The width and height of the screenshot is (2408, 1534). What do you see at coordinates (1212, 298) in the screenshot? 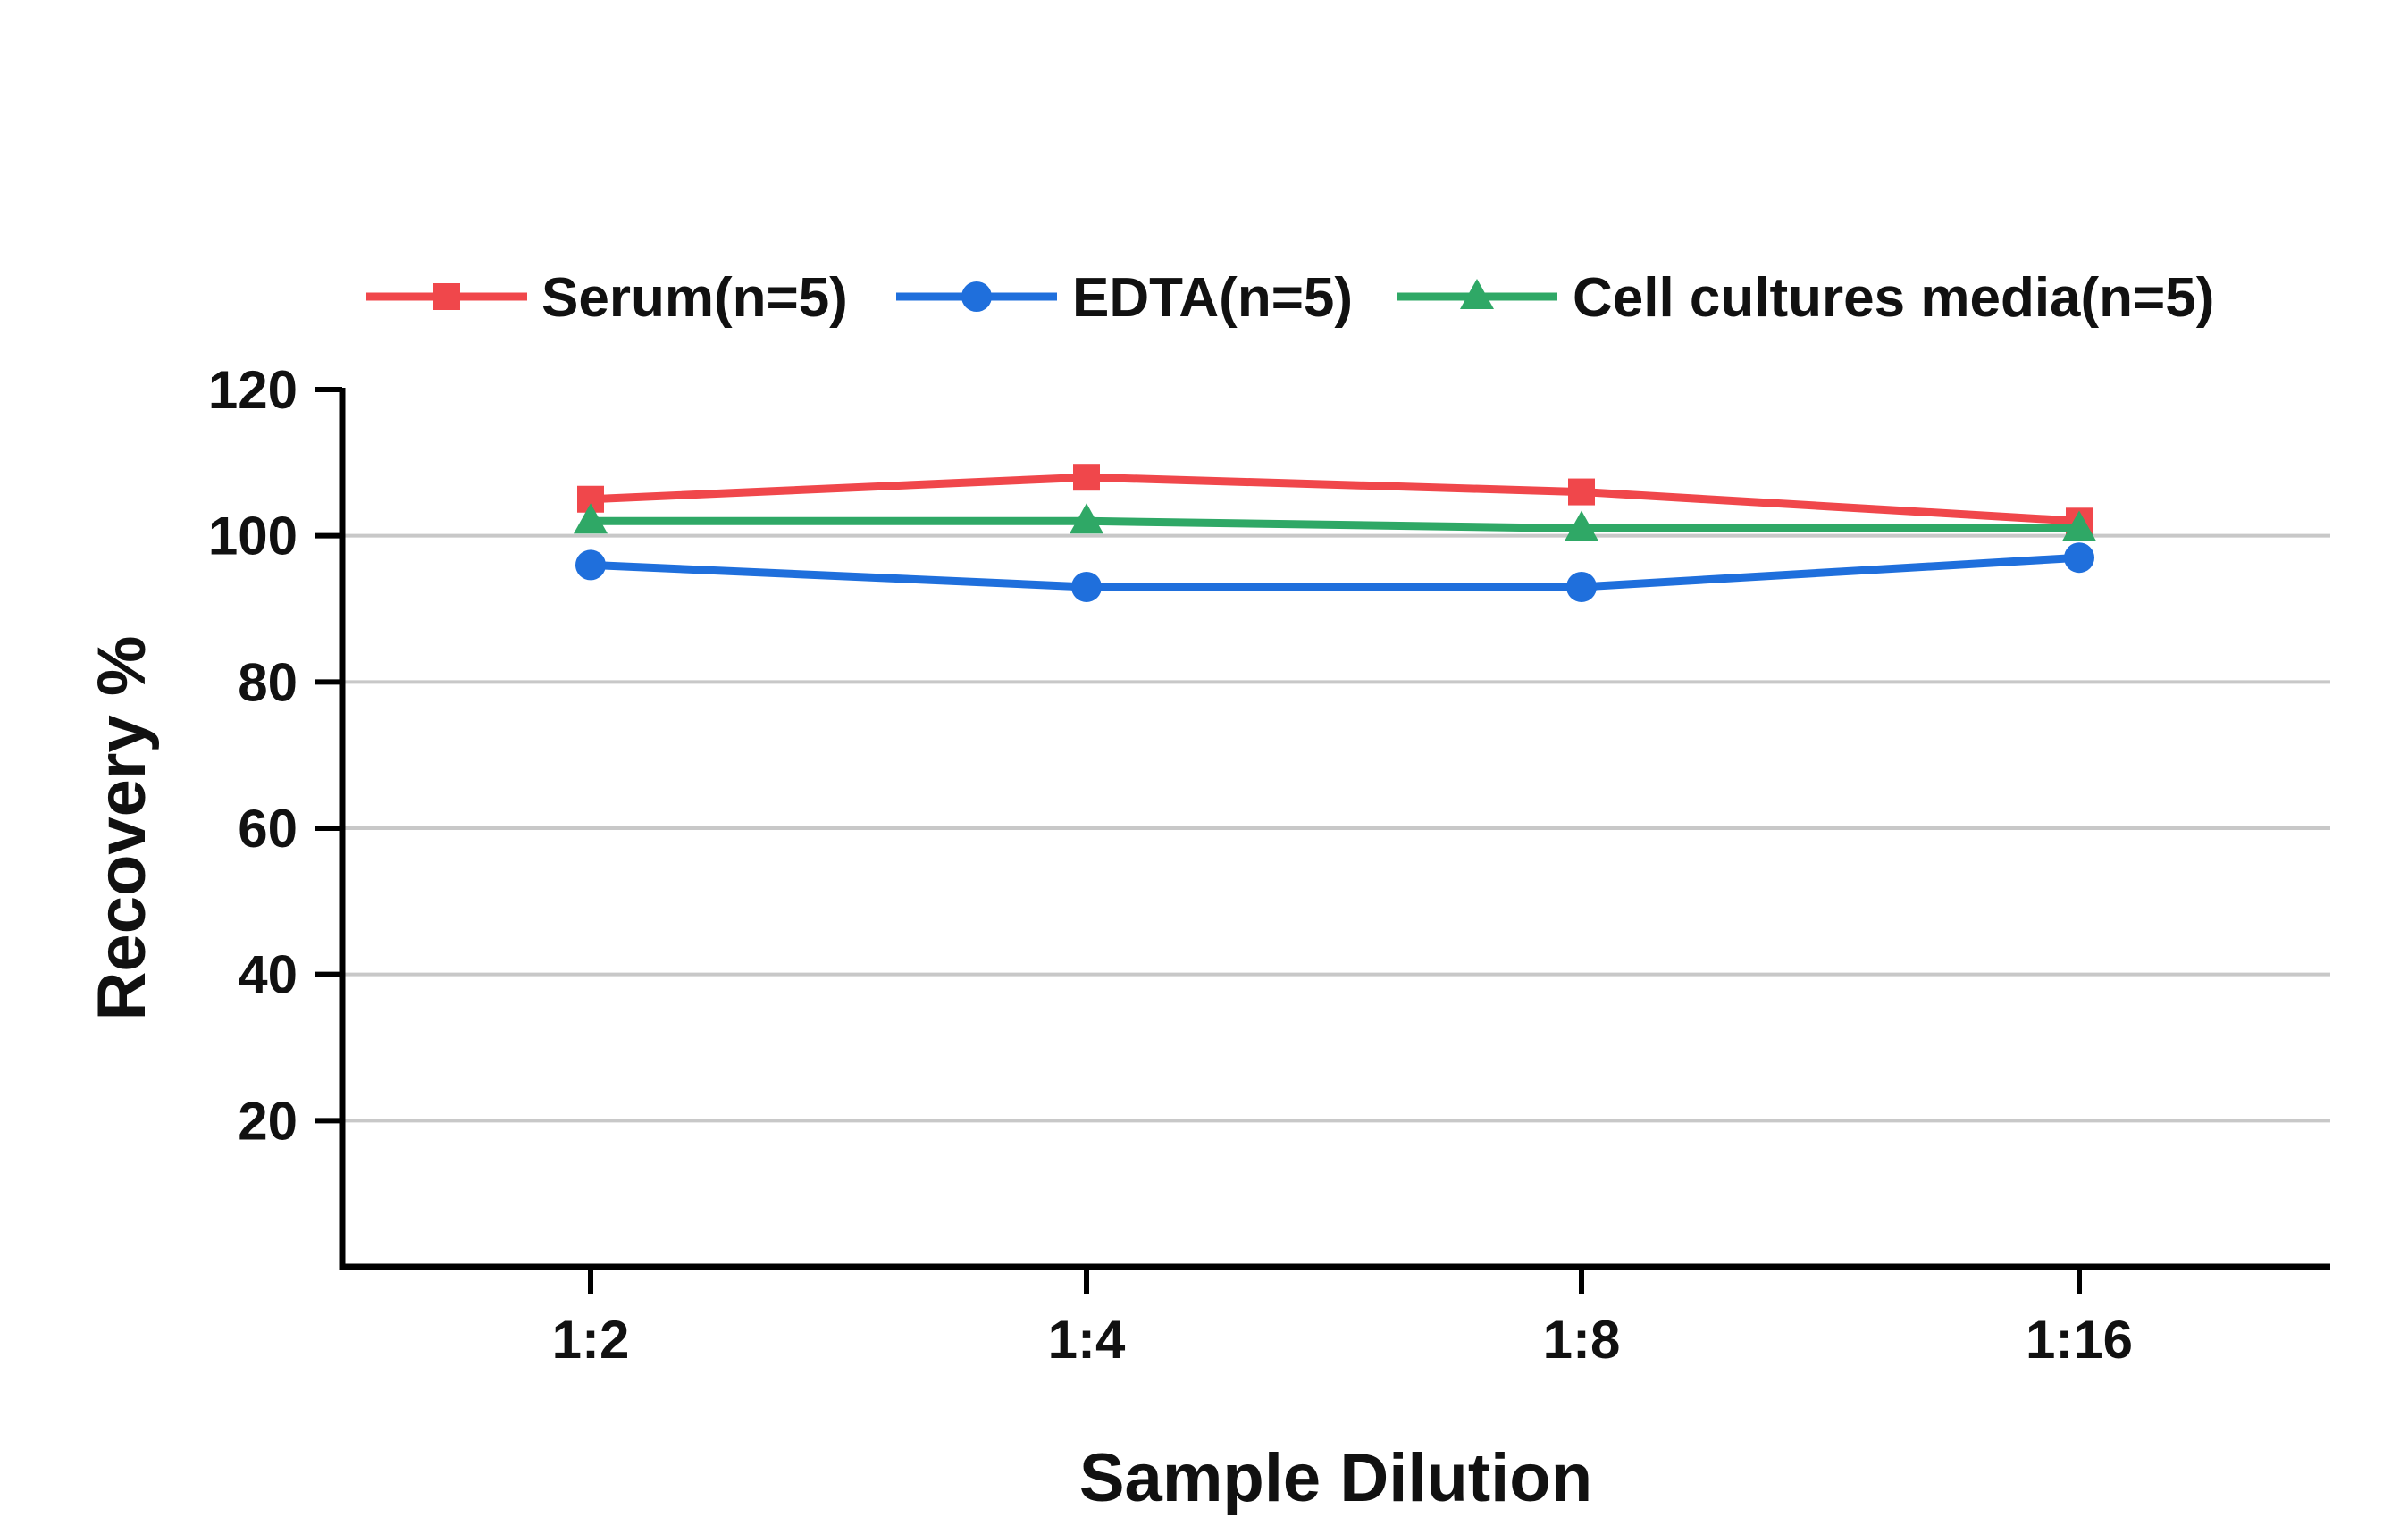
I see `legend-label-2: EDTA(n=5)` at bounding box center [1212, 298].